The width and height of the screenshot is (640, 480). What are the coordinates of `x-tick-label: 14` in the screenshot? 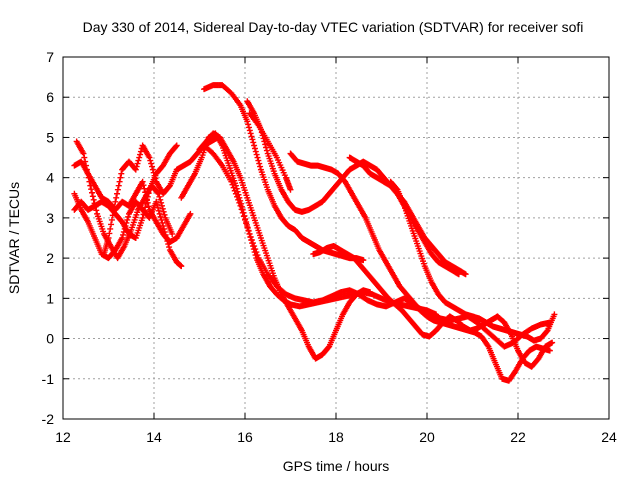 It's located at (154, 437).